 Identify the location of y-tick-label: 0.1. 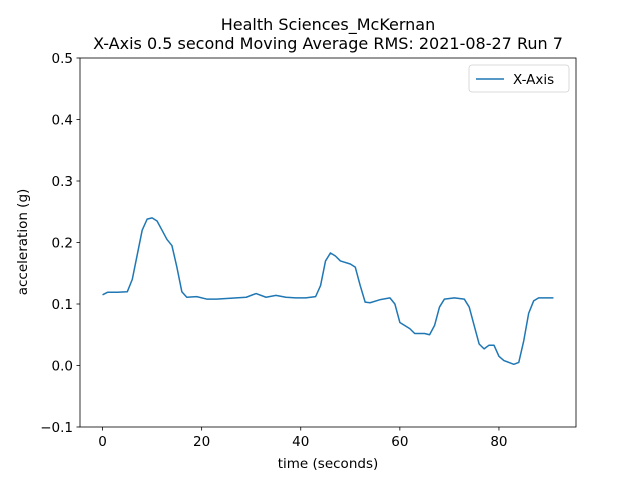
(62, 305).